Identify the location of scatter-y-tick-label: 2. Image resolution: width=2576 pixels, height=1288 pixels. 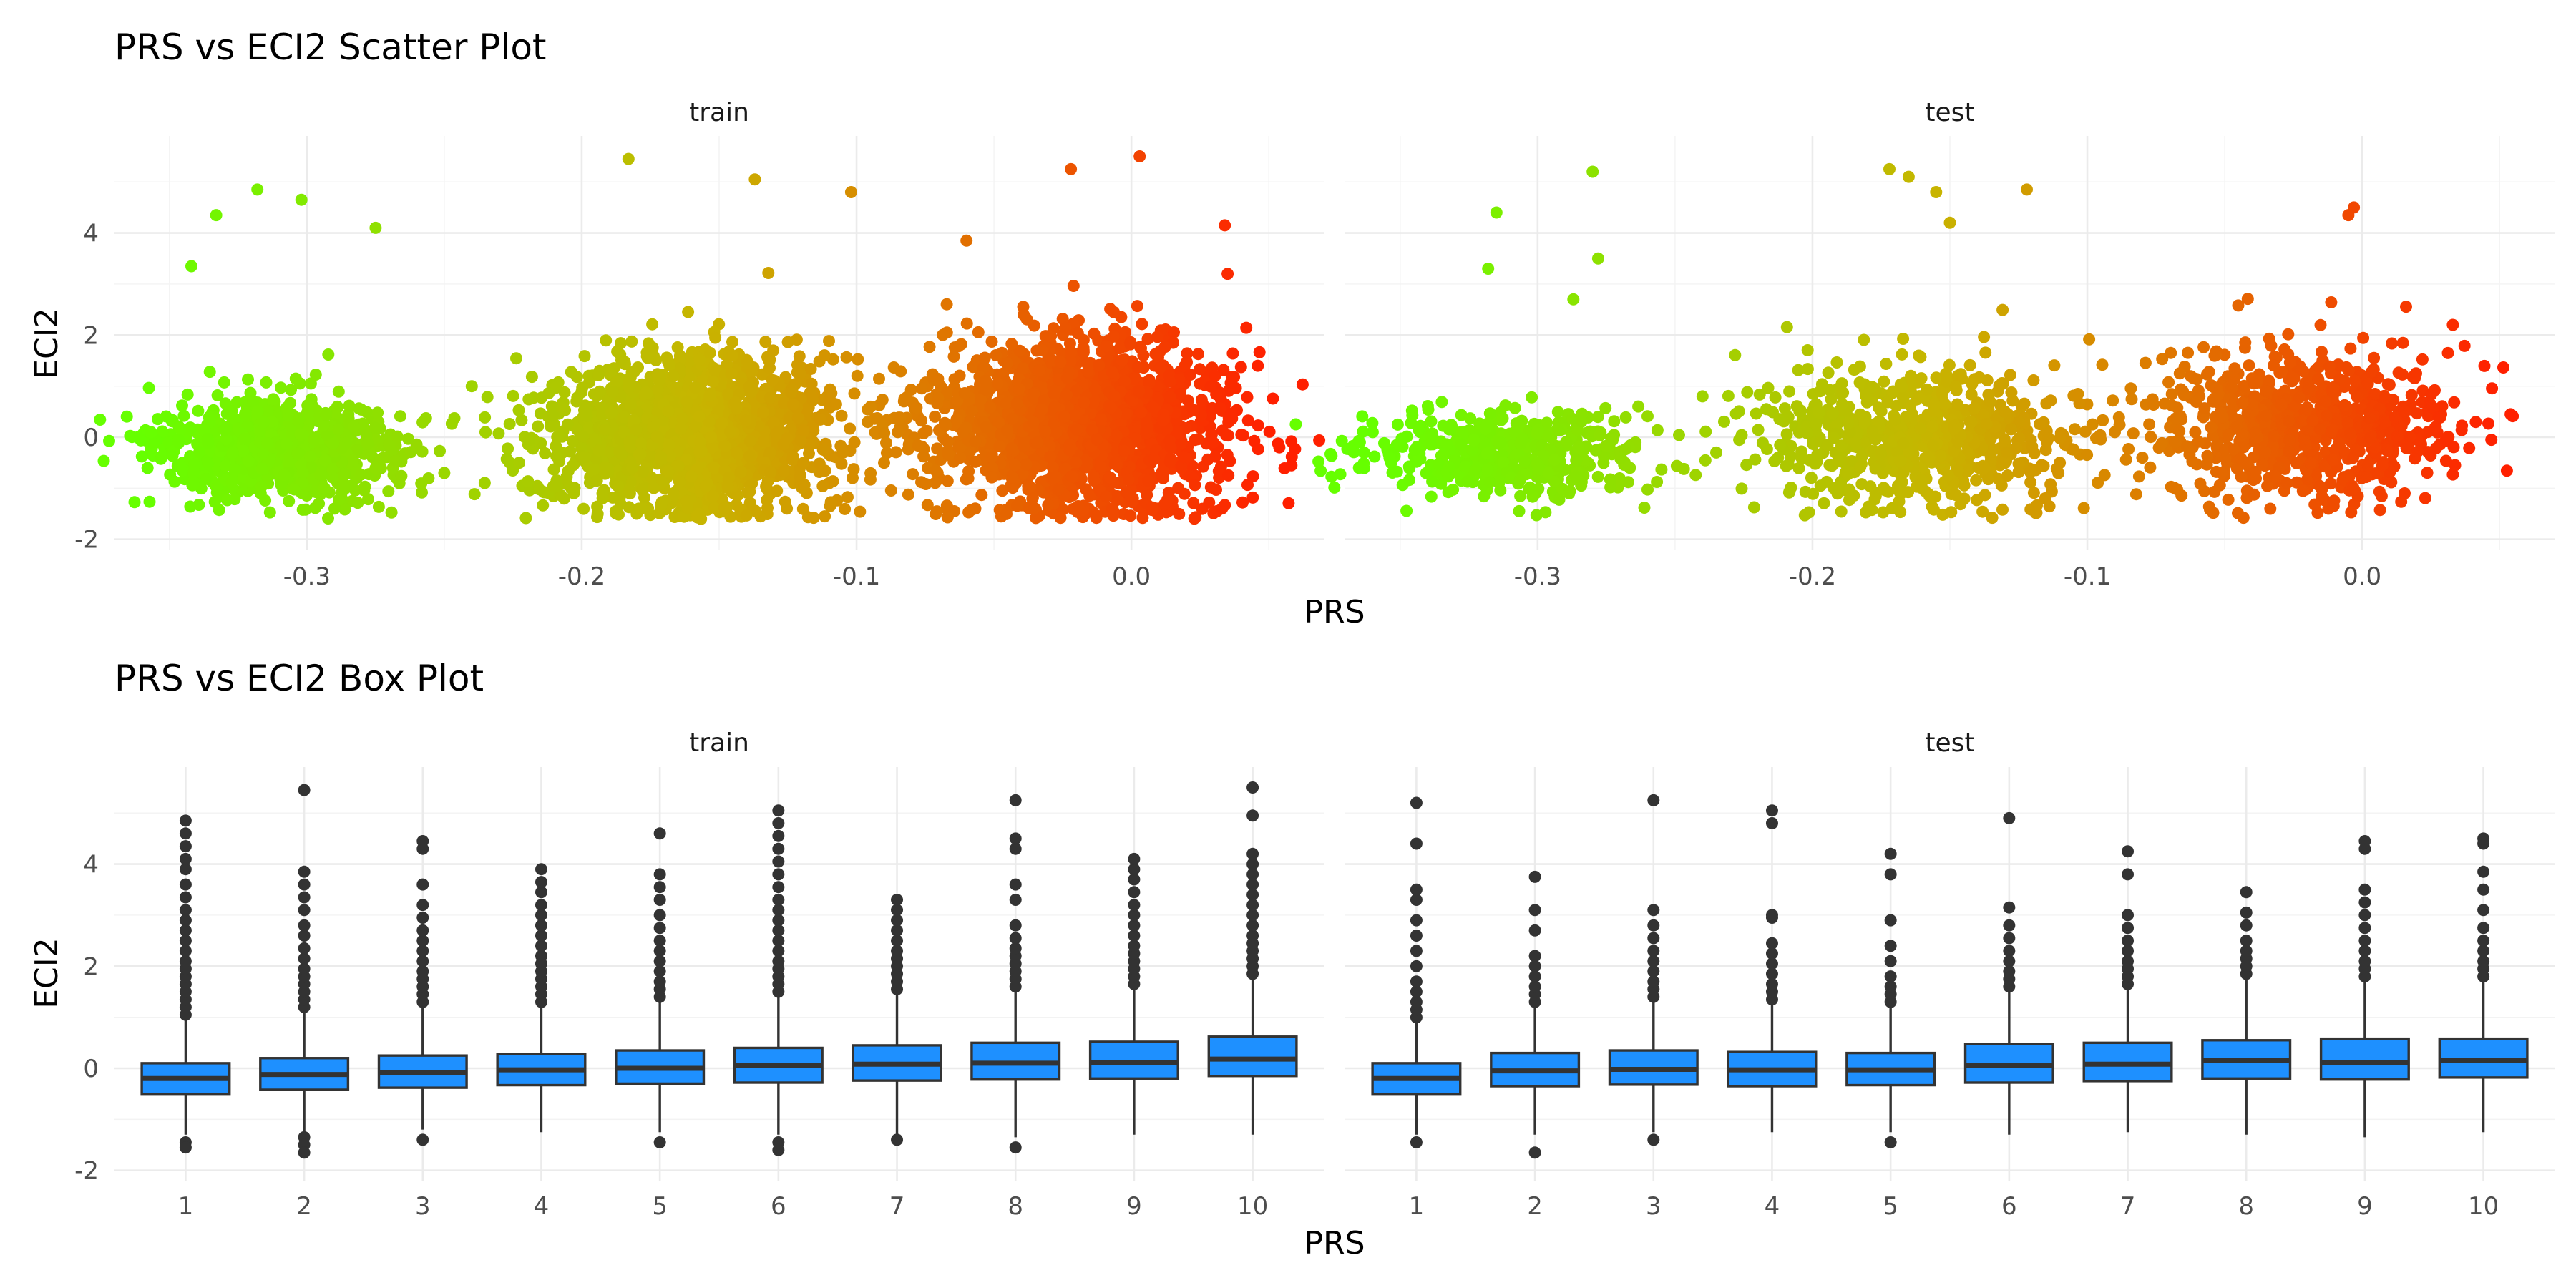
(91, 335).